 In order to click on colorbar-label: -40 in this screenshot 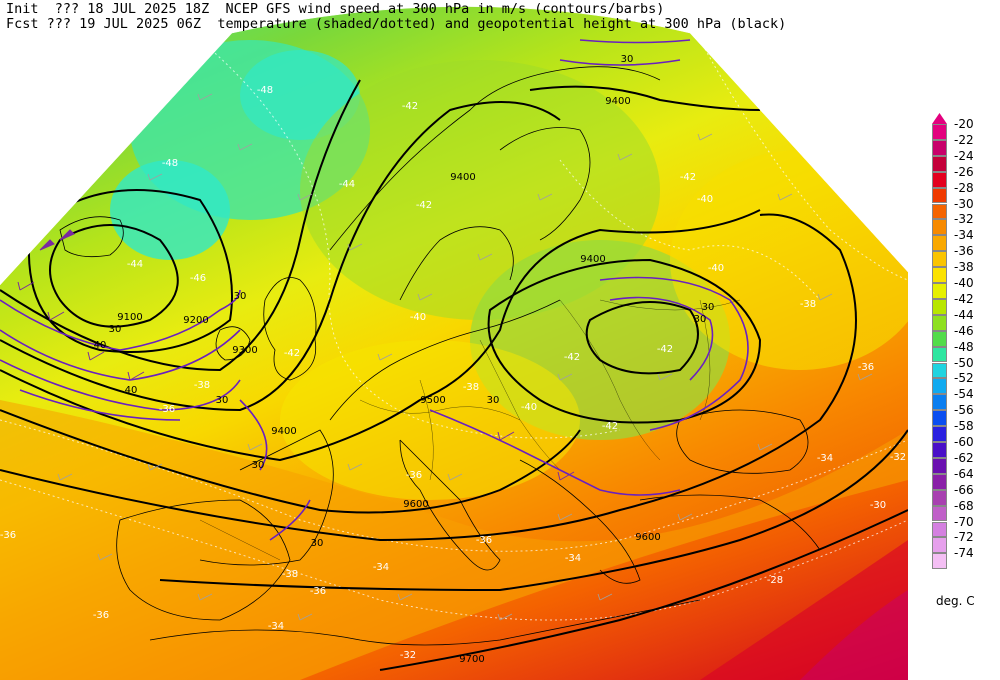, I will do `click(964, 283)`.